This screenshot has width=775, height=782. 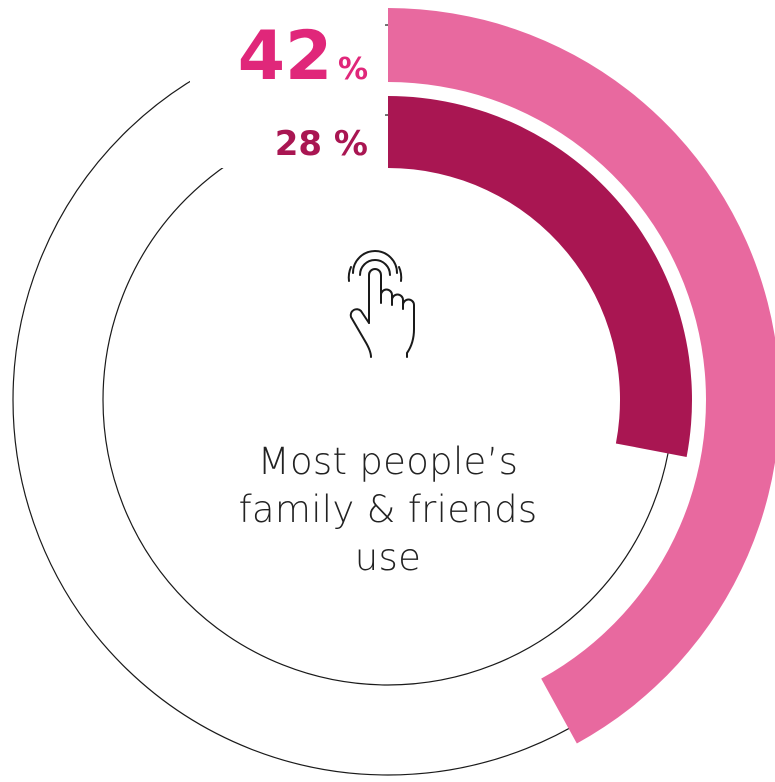 I want to click on tap-hand-icon, so click(x=381, y=304).